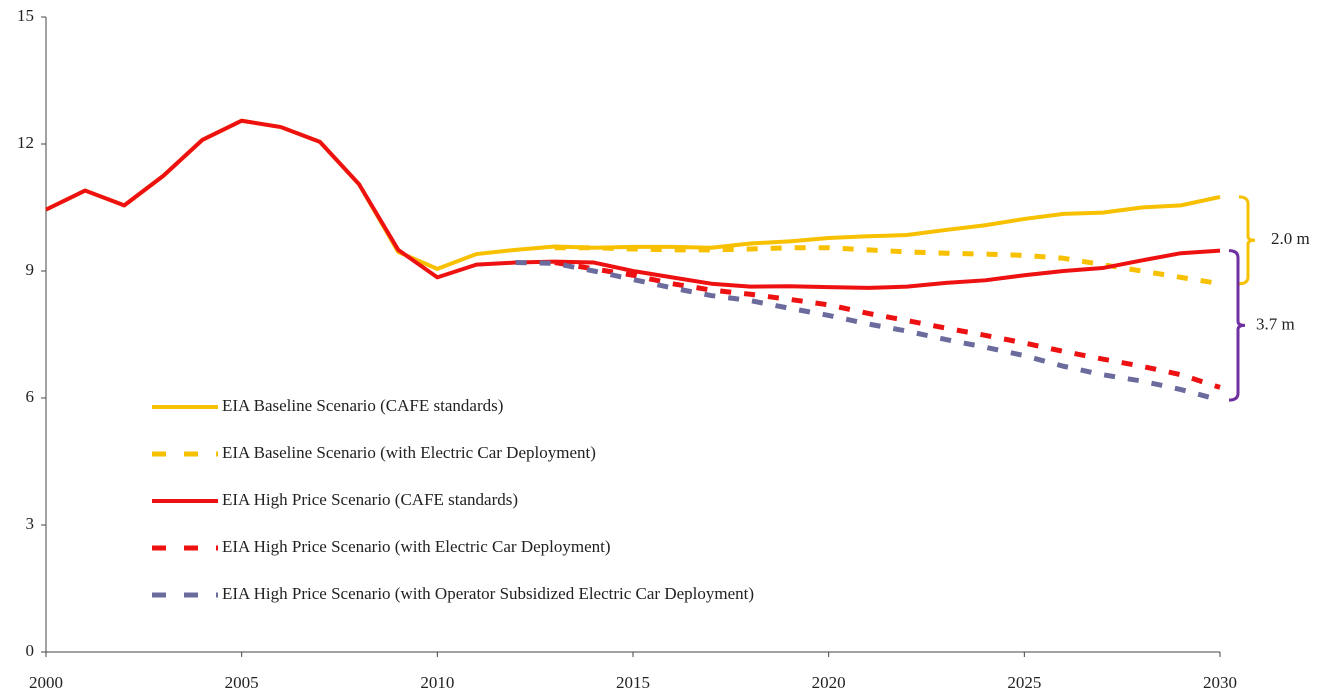 Image resolution: width=1340 pixels, height=696 pixels. Describe the element at coordinates (829, 682) in the screenshot. I see `x-tick-label: 2020` at that location.